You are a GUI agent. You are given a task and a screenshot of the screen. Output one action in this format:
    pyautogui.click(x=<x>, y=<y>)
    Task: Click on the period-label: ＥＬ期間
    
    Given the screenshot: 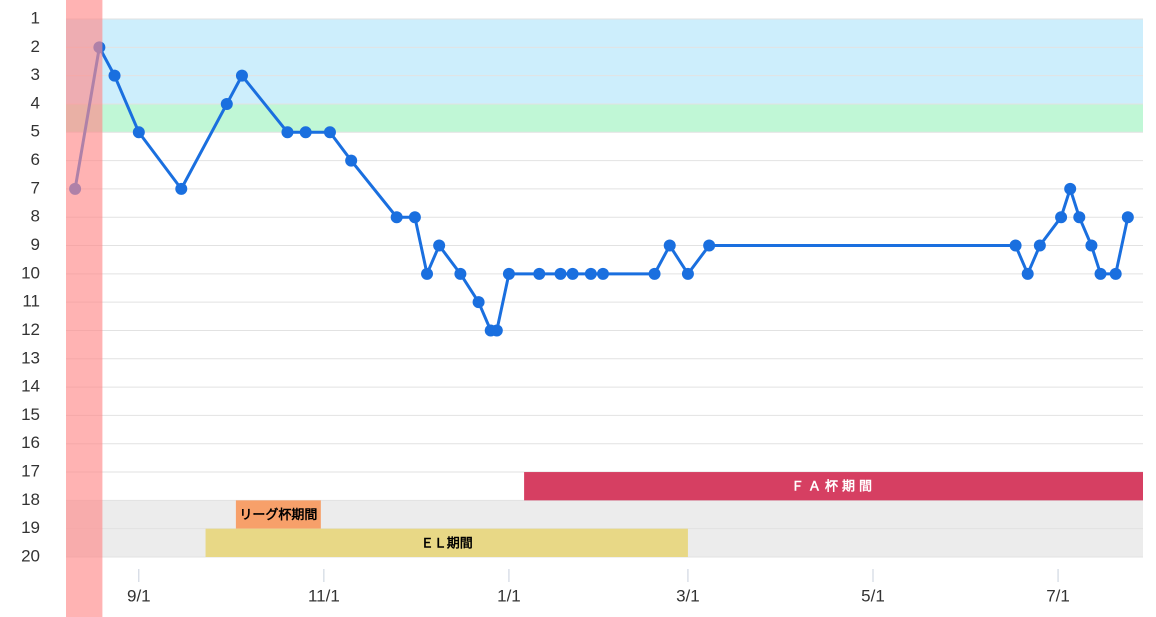 What is the action you would take?
    pyautogui.click(x=447, y=542)
    